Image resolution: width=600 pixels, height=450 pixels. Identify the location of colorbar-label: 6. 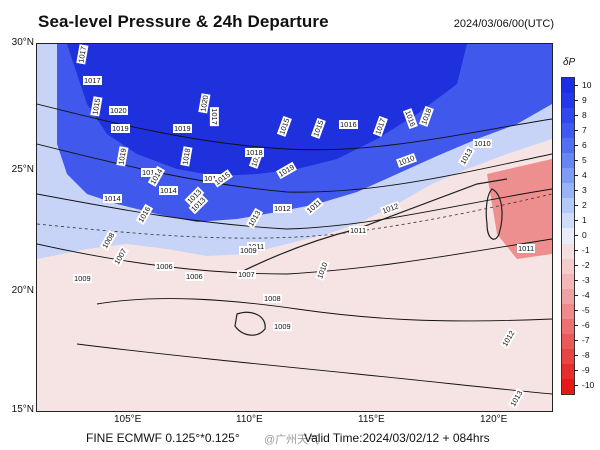
(584, 144).